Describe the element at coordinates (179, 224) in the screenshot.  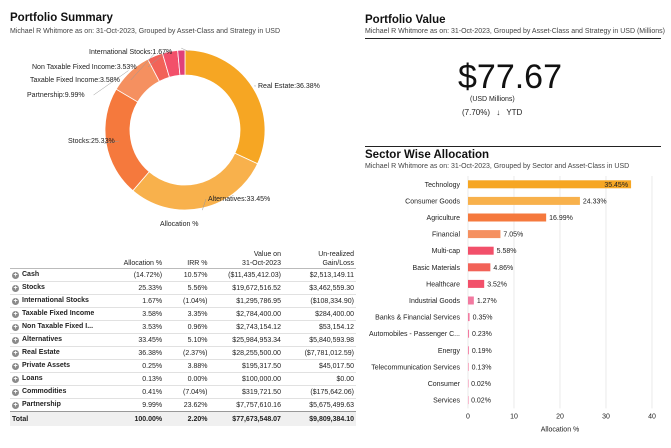
I see `donut-caption: Allocation %` at that location.